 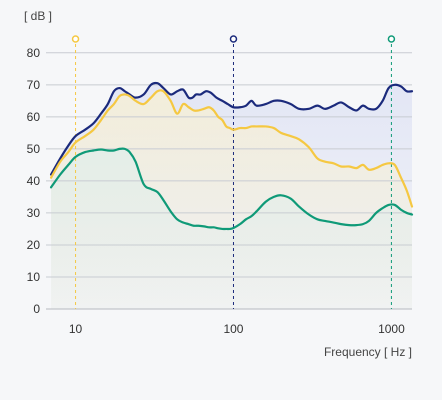 I want to click on y-tick-label-60: 60, so click(x=34, y=117).